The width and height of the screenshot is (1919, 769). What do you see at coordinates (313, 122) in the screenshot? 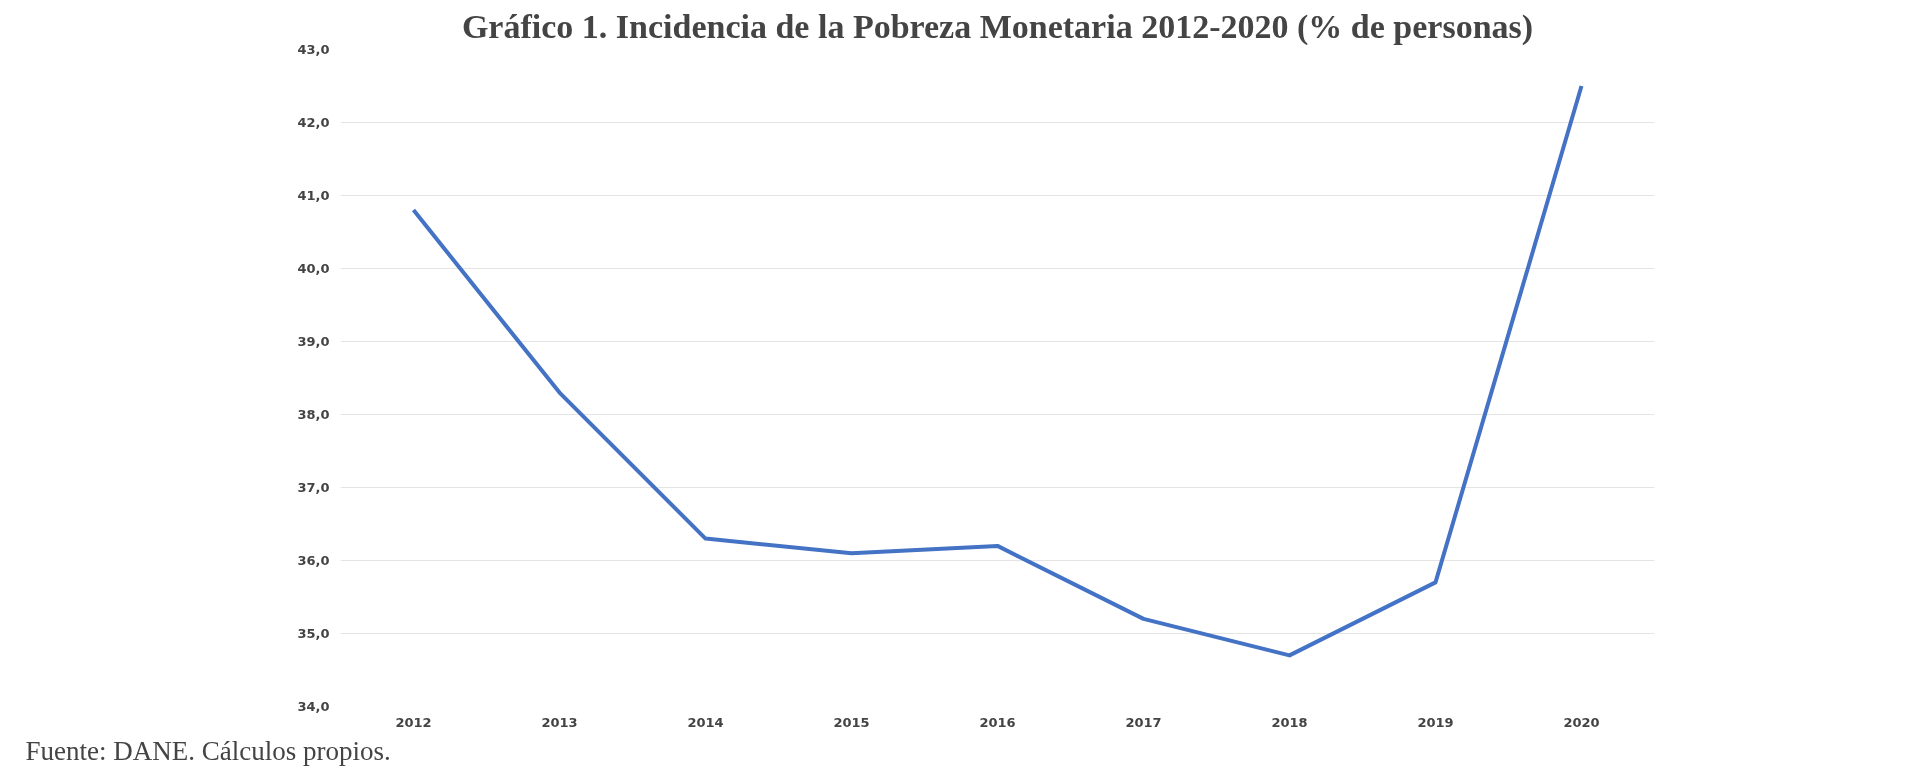
I see `y-tick-label: 42,0` at bounding box center [313, 122].